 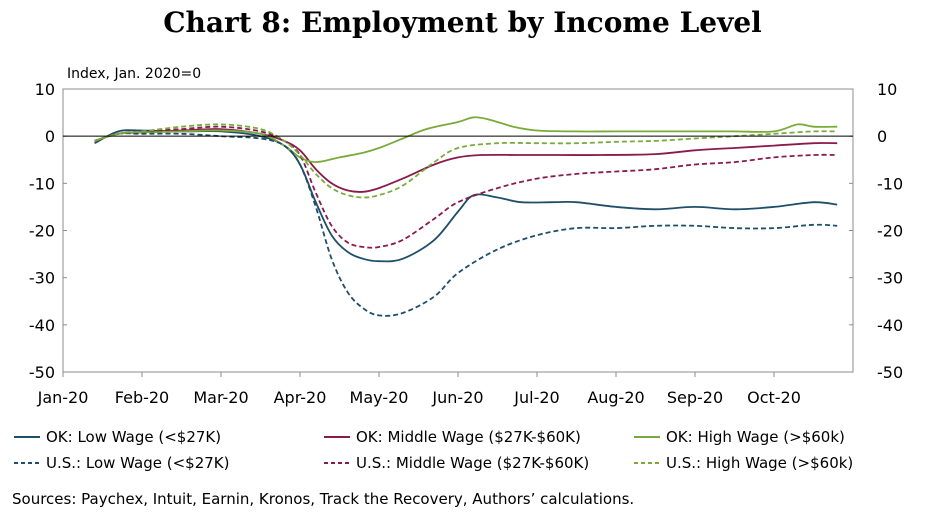 What do you see at coordinates (42, 278) in the screenshot?
I see `y-tick-label-left: -30` at bounding box center [42, 278].